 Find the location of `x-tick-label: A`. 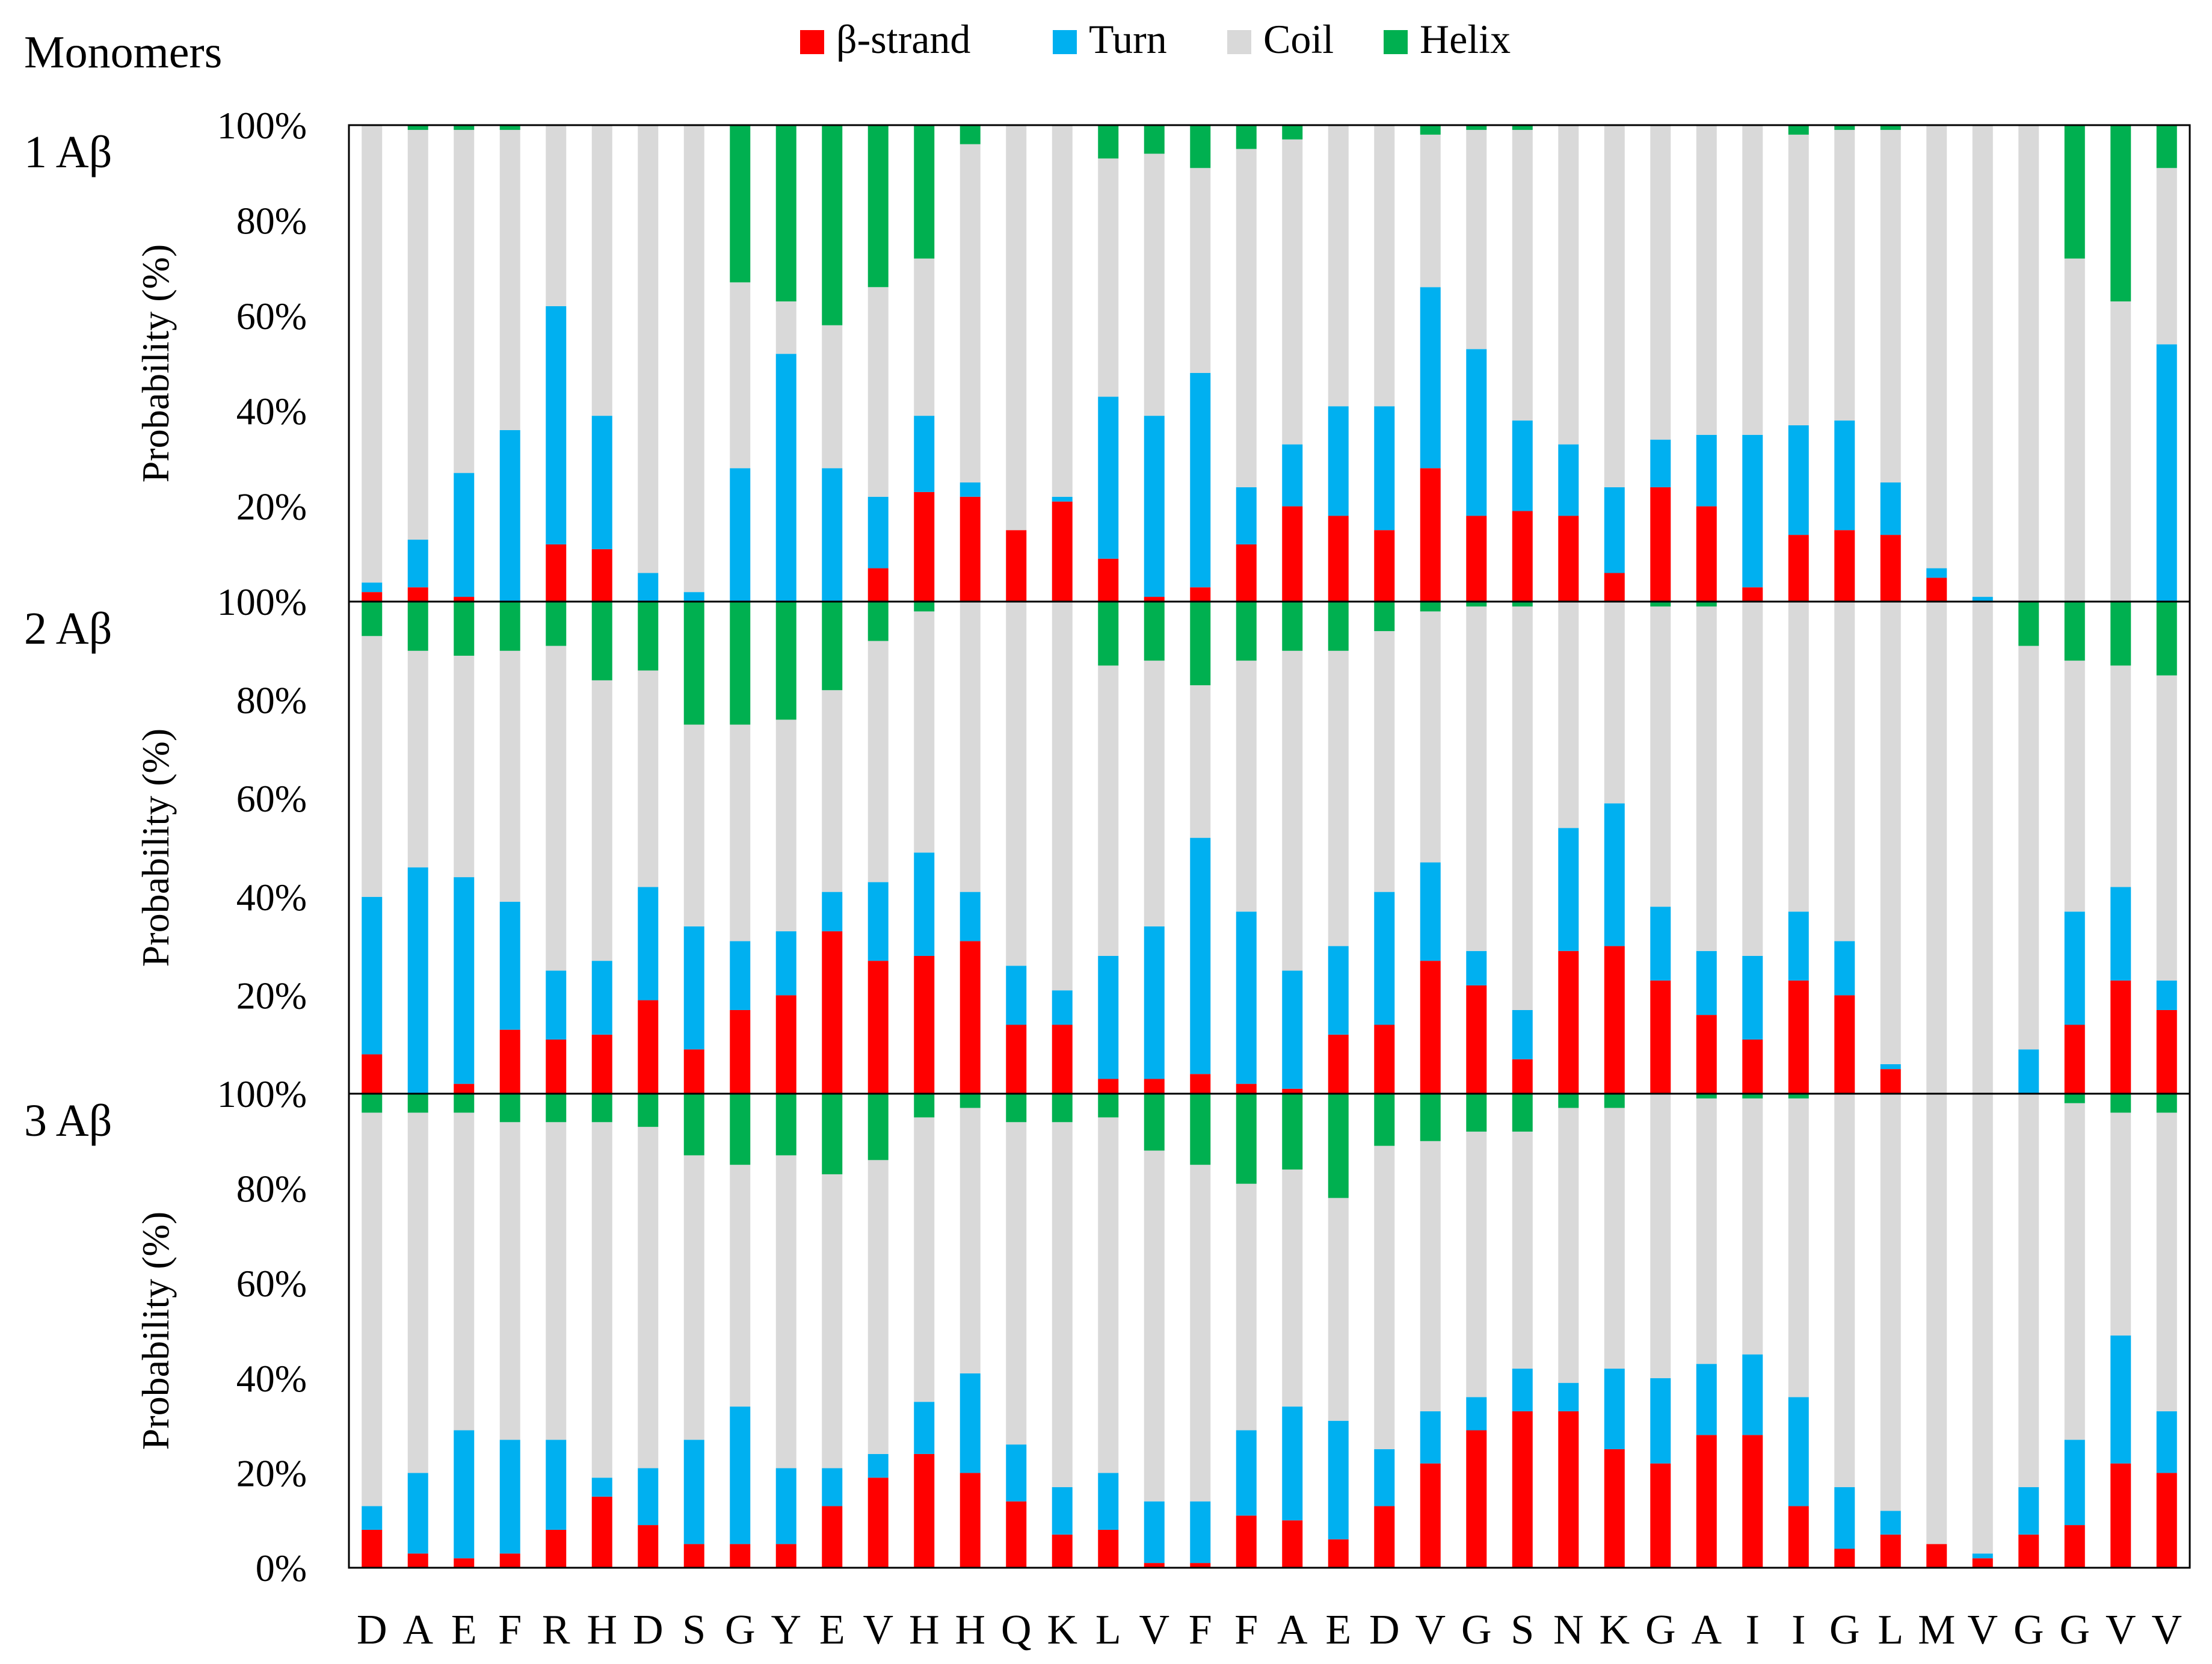

x-tick-label: A is located at coordinates (1706, 1630).